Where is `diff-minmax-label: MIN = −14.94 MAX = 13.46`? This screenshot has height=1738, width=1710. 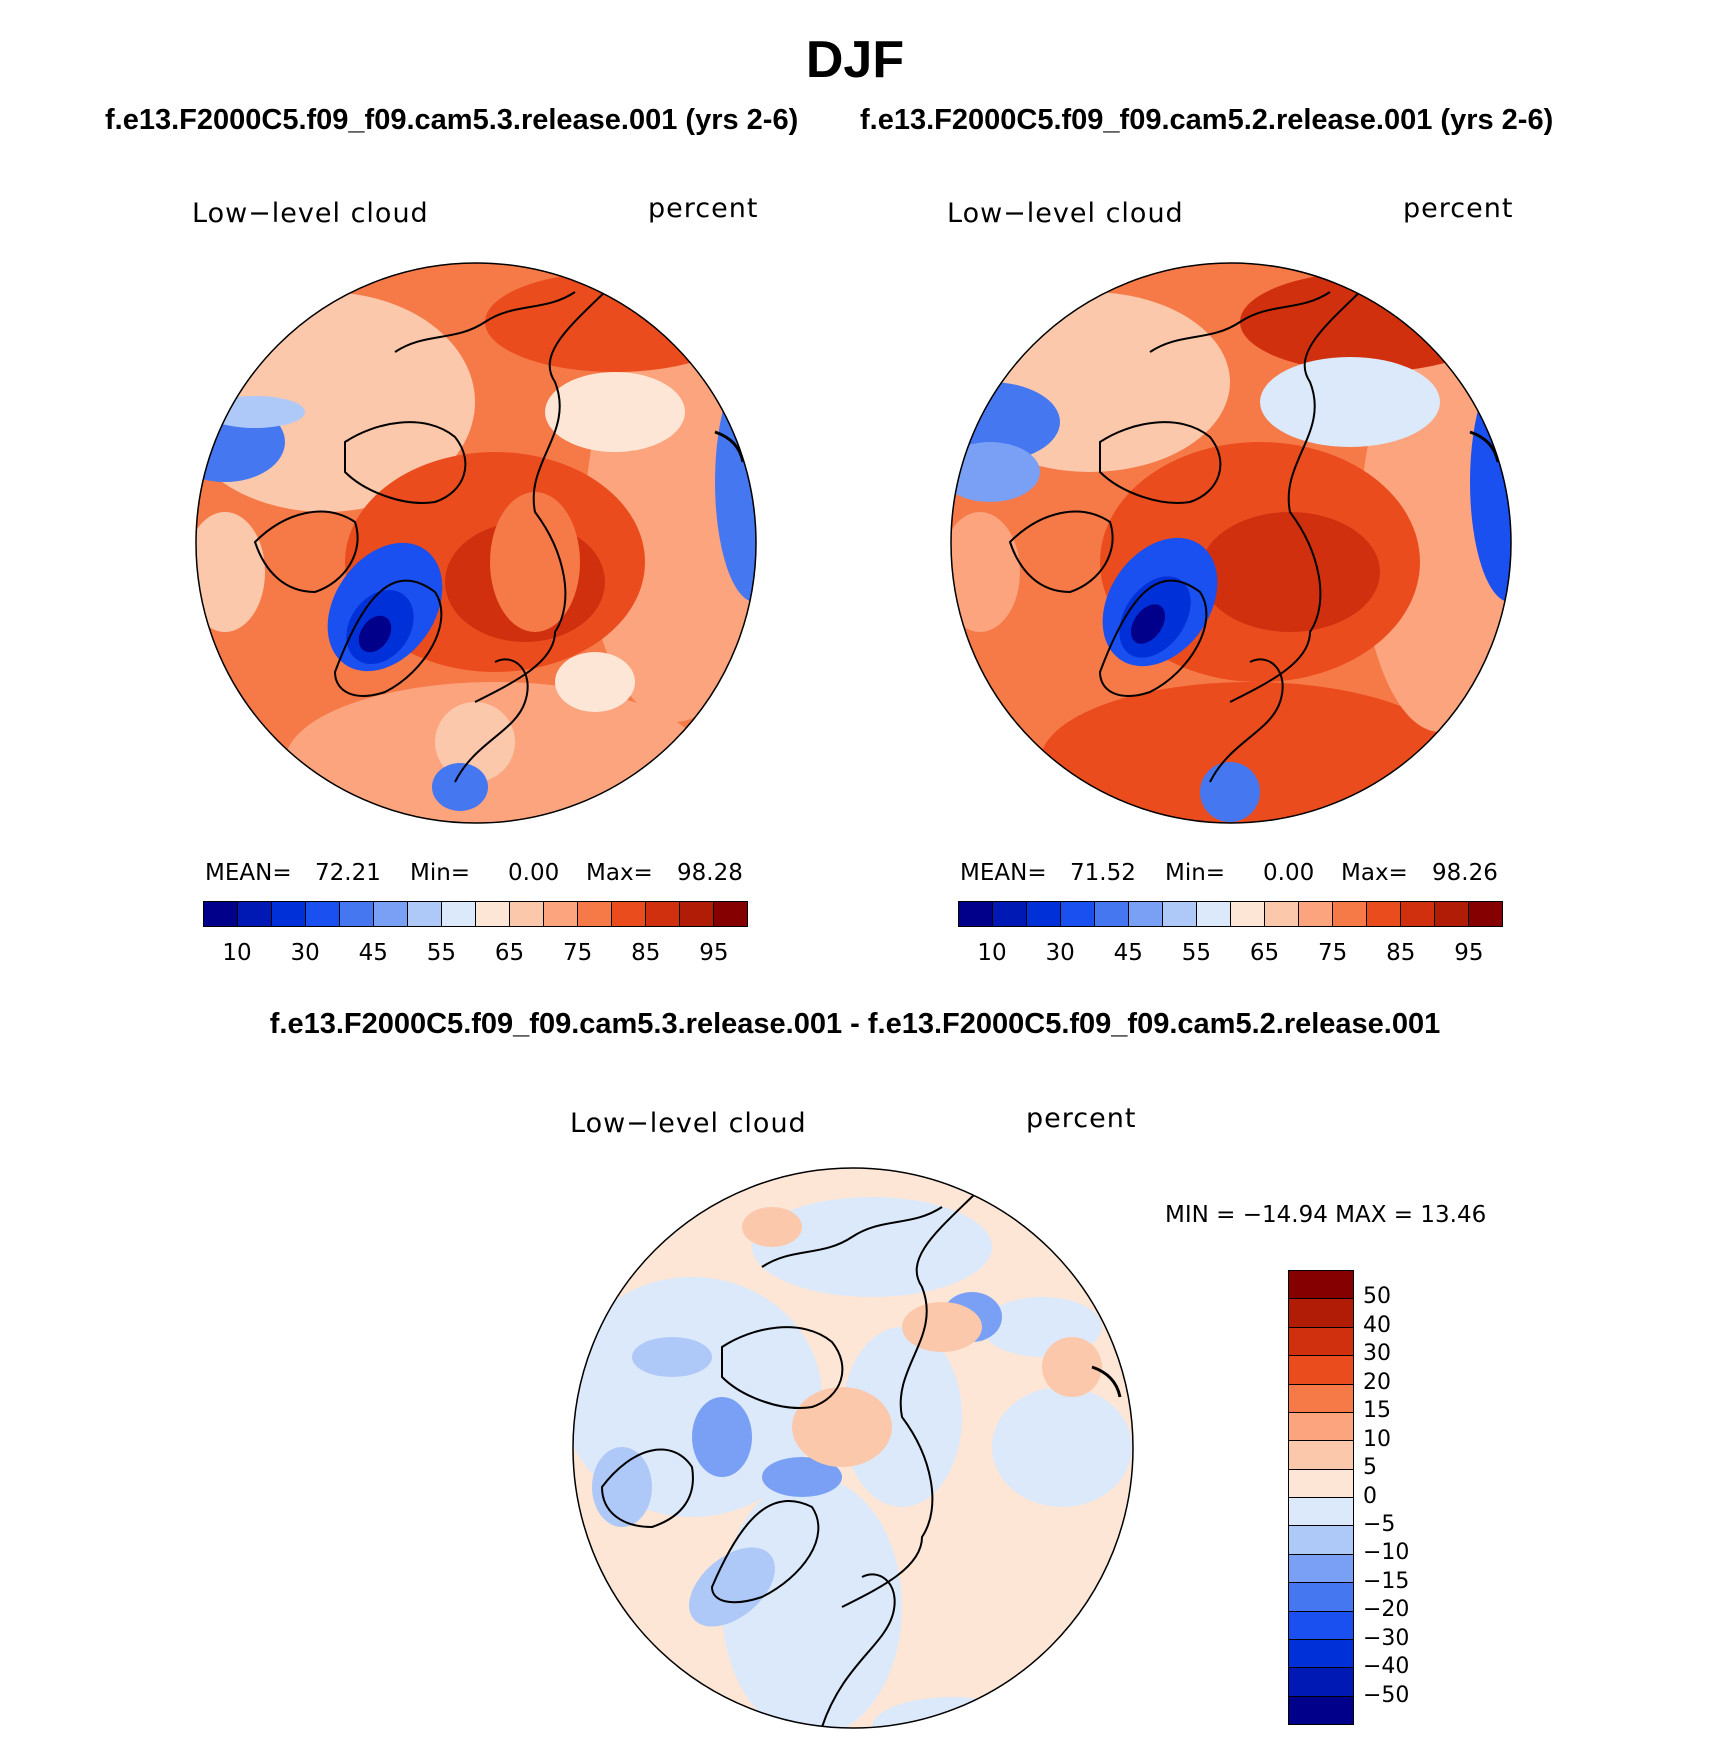 diff-minmax-label: MIN = −14.94 MAX = 13.46 is located at coordinates (1326, 1215).